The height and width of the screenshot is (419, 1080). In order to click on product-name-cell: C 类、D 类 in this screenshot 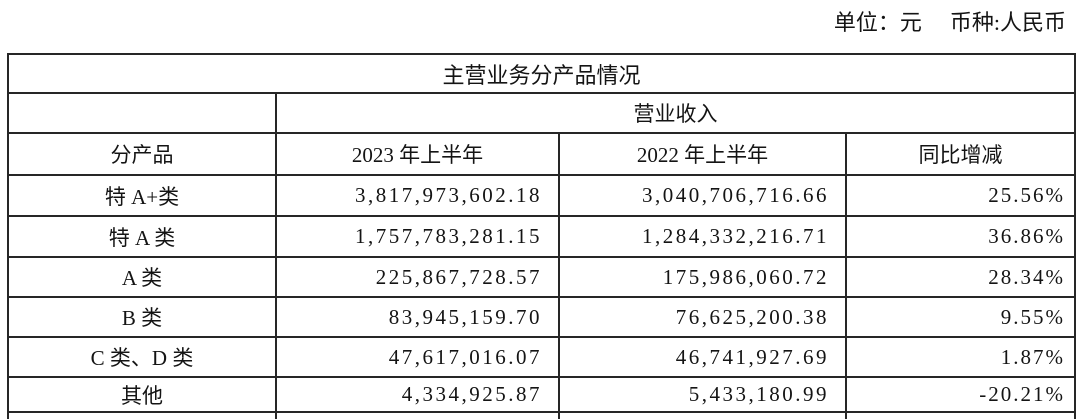, I will do `click(142, 357)`.